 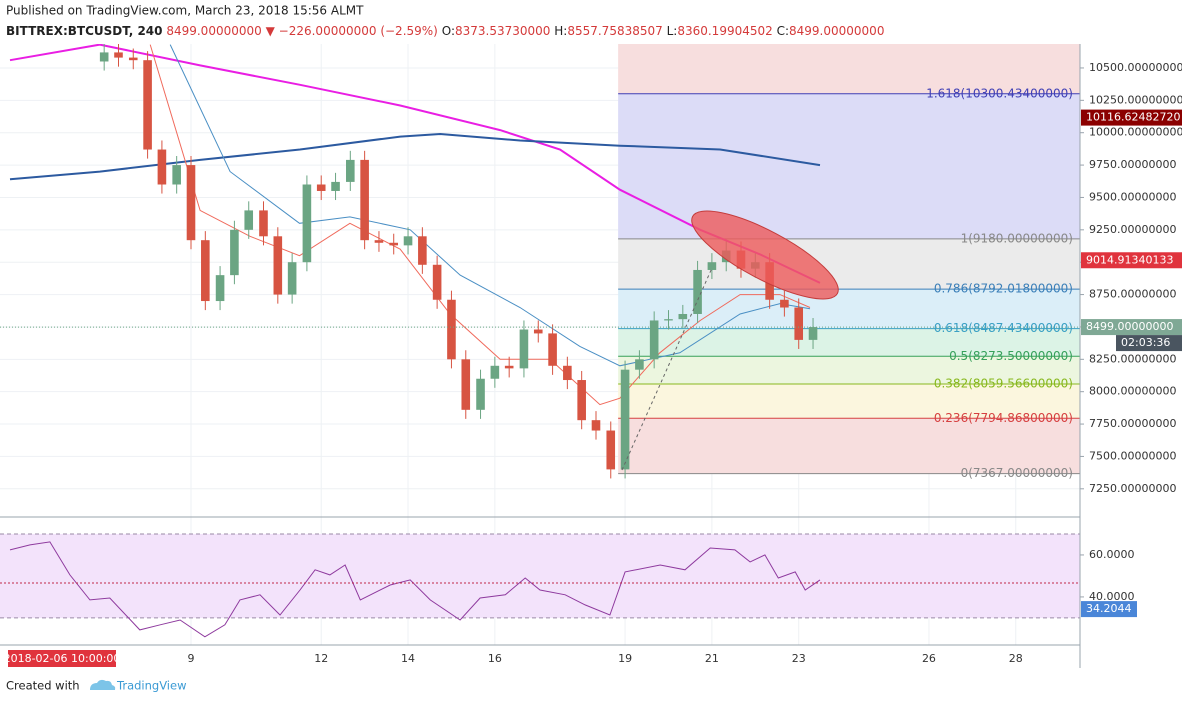 I want to click on fib-label: 1.618(10300.43400000), so click(x=999, y=93).